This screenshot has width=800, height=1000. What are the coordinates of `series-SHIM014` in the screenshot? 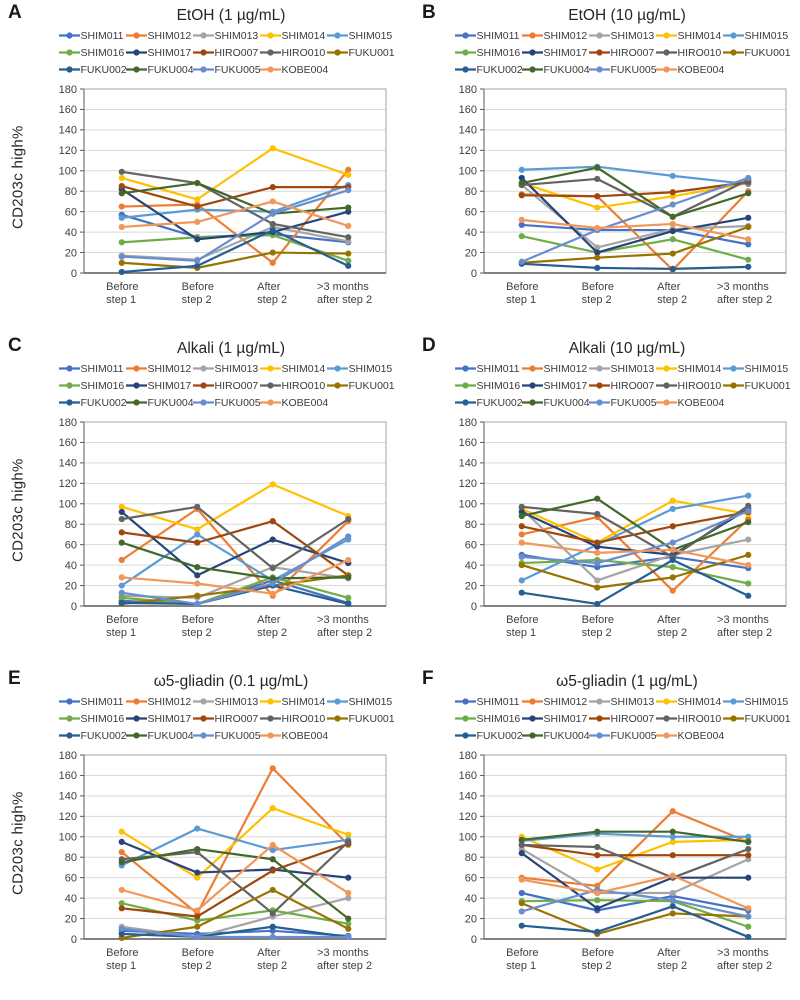 It's located at (235, 507).